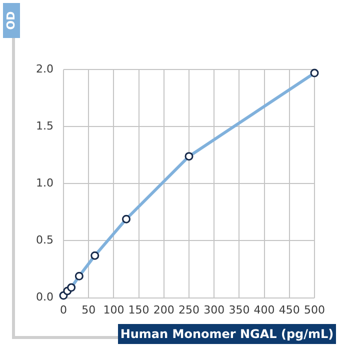 This screenshot has width=350, height=353. Describe the element at coordinates (239, 309) in the screenshot. I see `x-tick-label: 350` at that location.